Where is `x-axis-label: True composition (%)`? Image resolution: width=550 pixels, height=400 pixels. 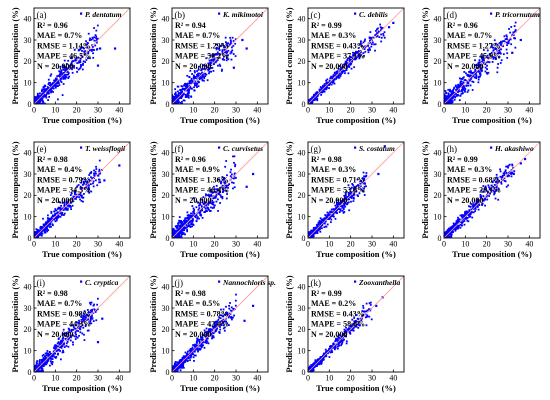
x-axis-label: True composition (%) is located at coordinates (220, 254).